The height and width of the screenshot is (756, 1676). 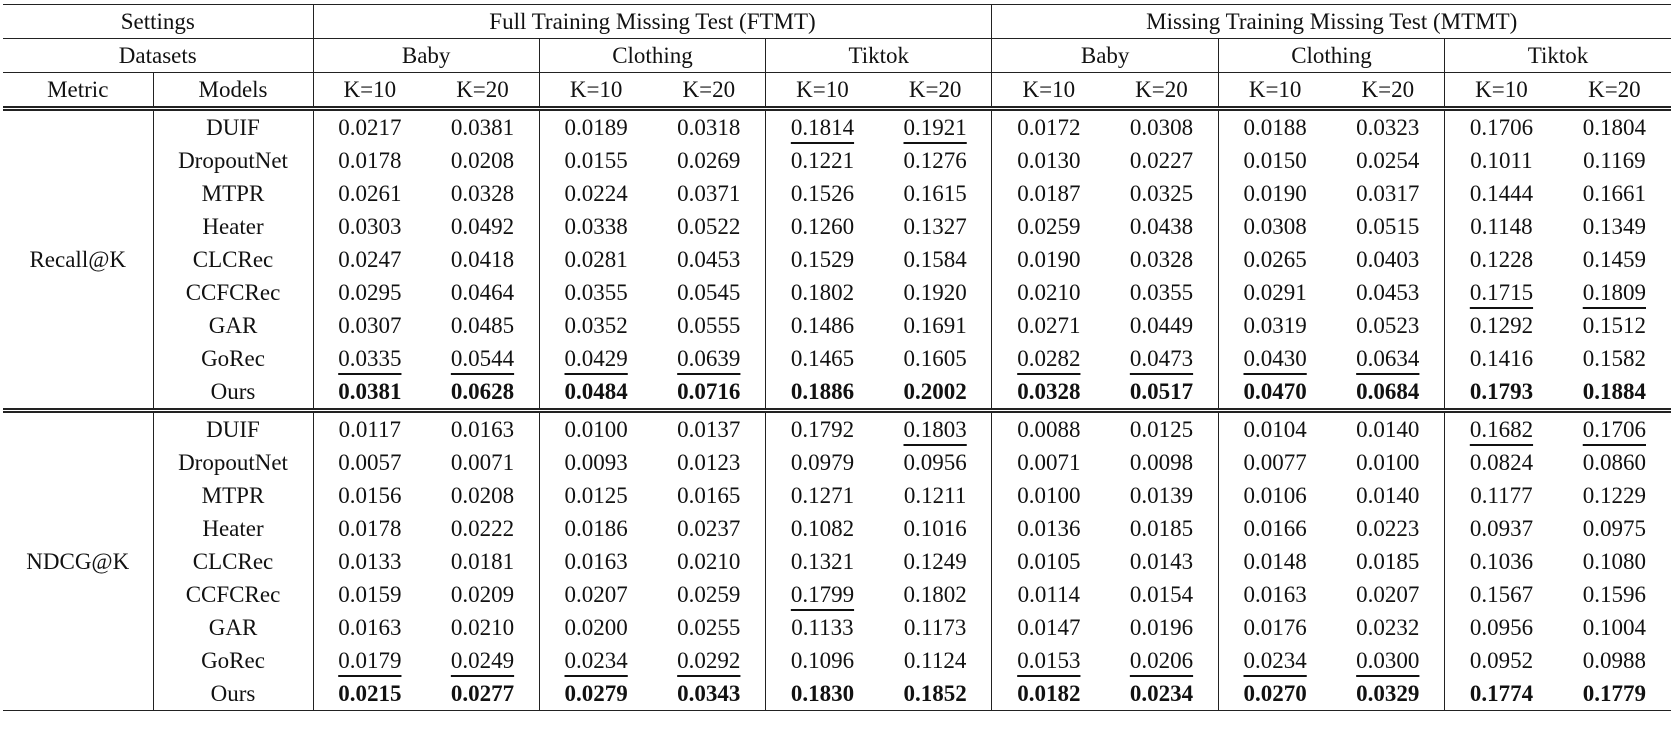 What do you see at coordinates (1049, 160) in the screenshot?
I see `value-text: 0.0130` at bounding box center [1049, 160].